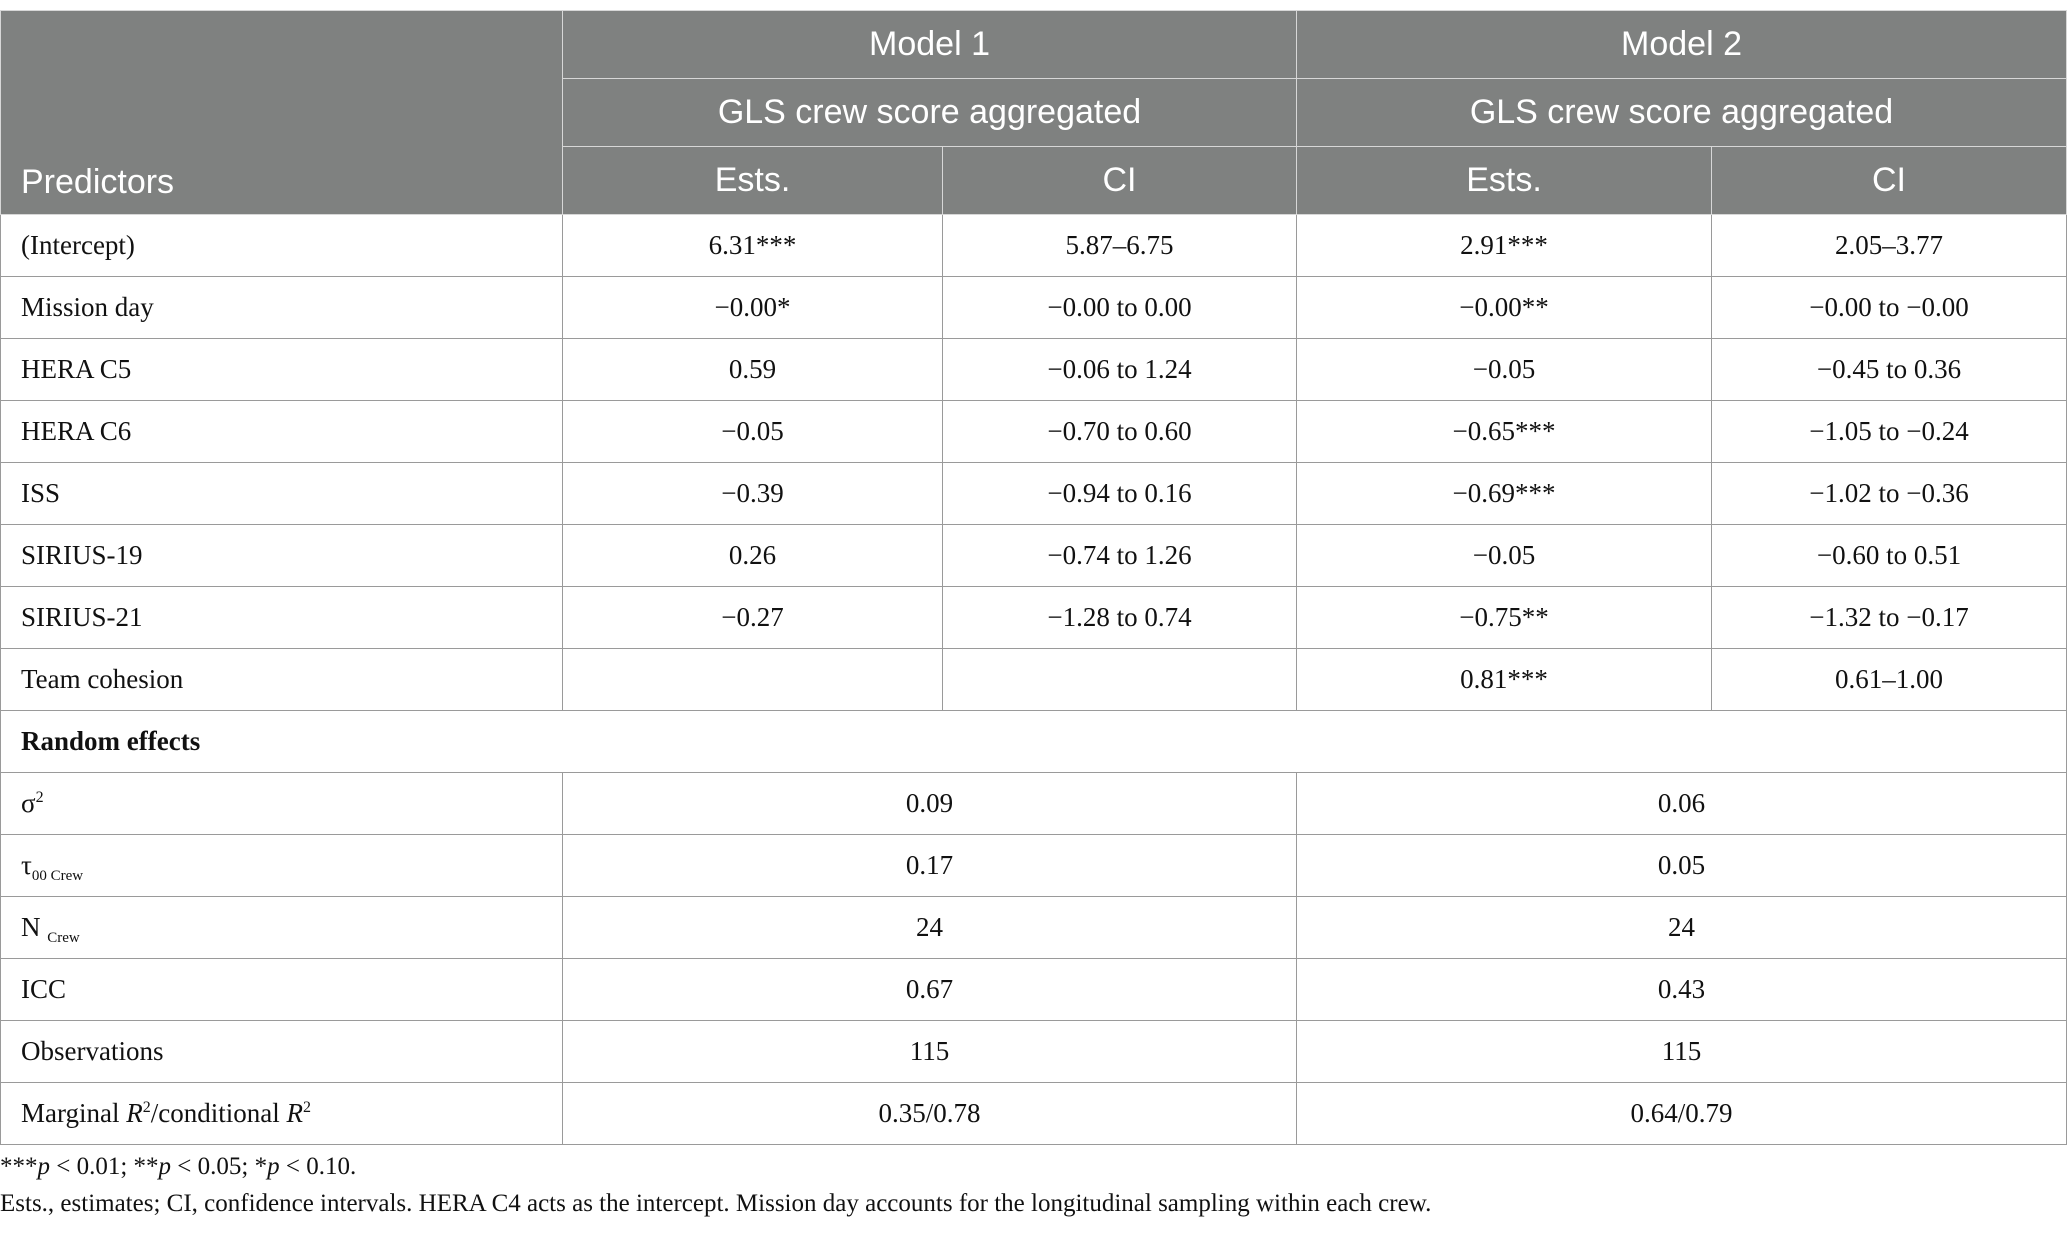 Image resolution: width=2067 pixels, height=1235 pixels. Describe the element at coordinates (1504, 245) in the screenshot. I see `m2-estimate: 2.91***` at that location.